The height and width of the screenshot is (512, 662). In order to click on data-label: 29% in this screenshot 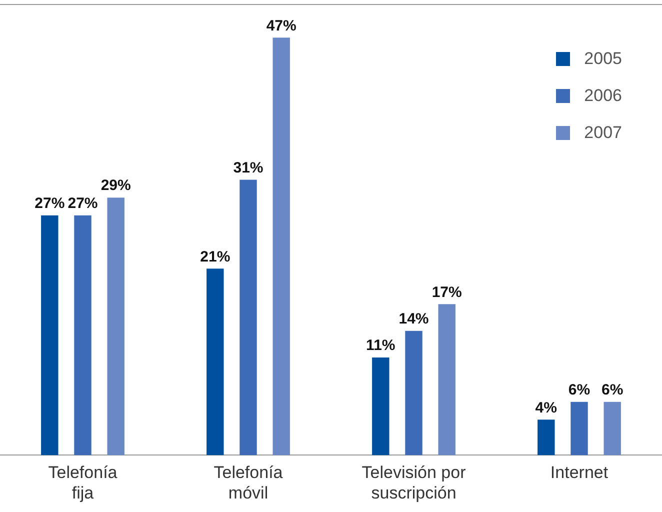, I will do `click(115, 185)`.